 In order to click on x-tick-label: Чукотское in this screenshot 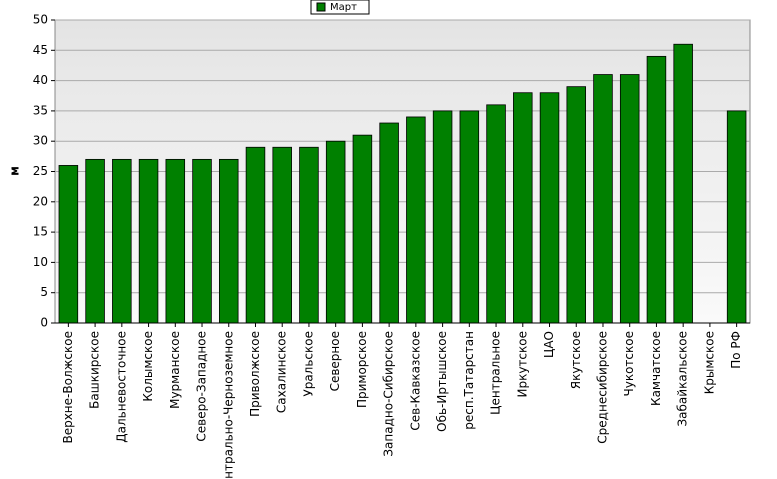, I will do `click(629, 363)`.